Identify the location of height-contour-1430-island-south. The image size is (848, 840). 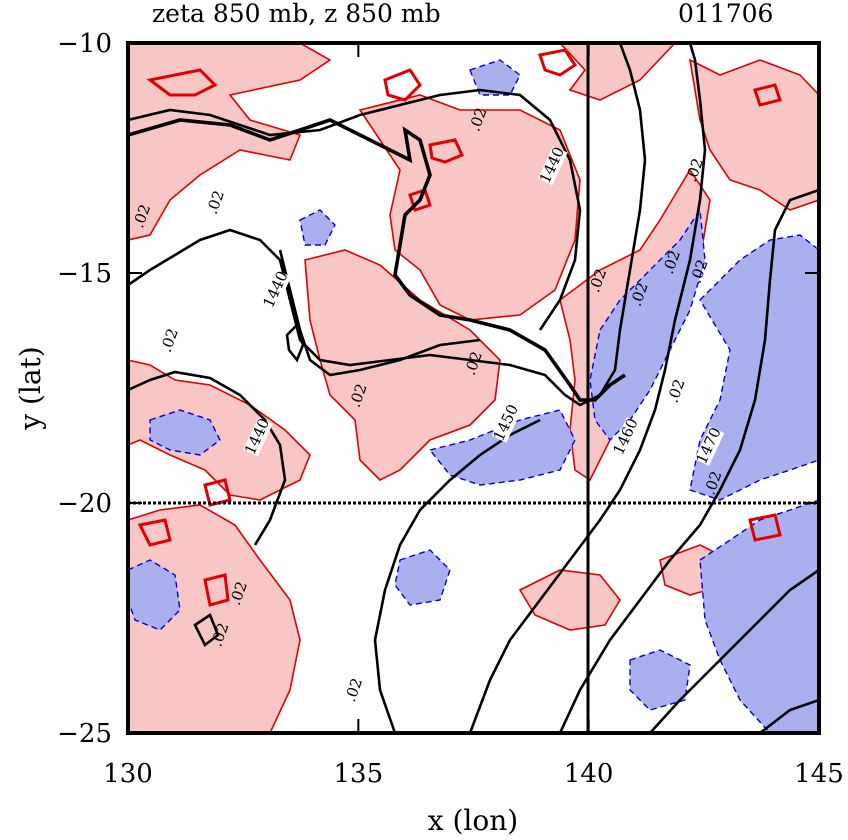
(206, 630).